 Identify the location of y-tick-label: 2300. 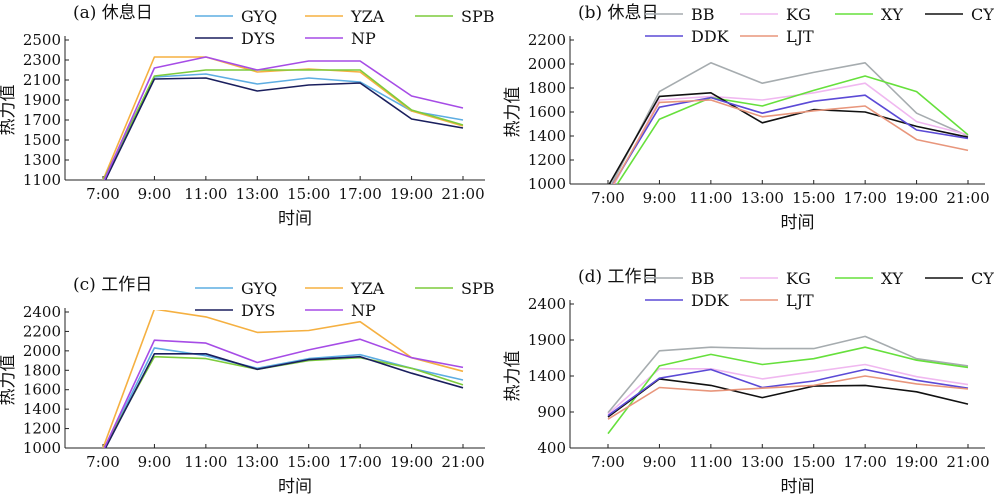
(42, 60).